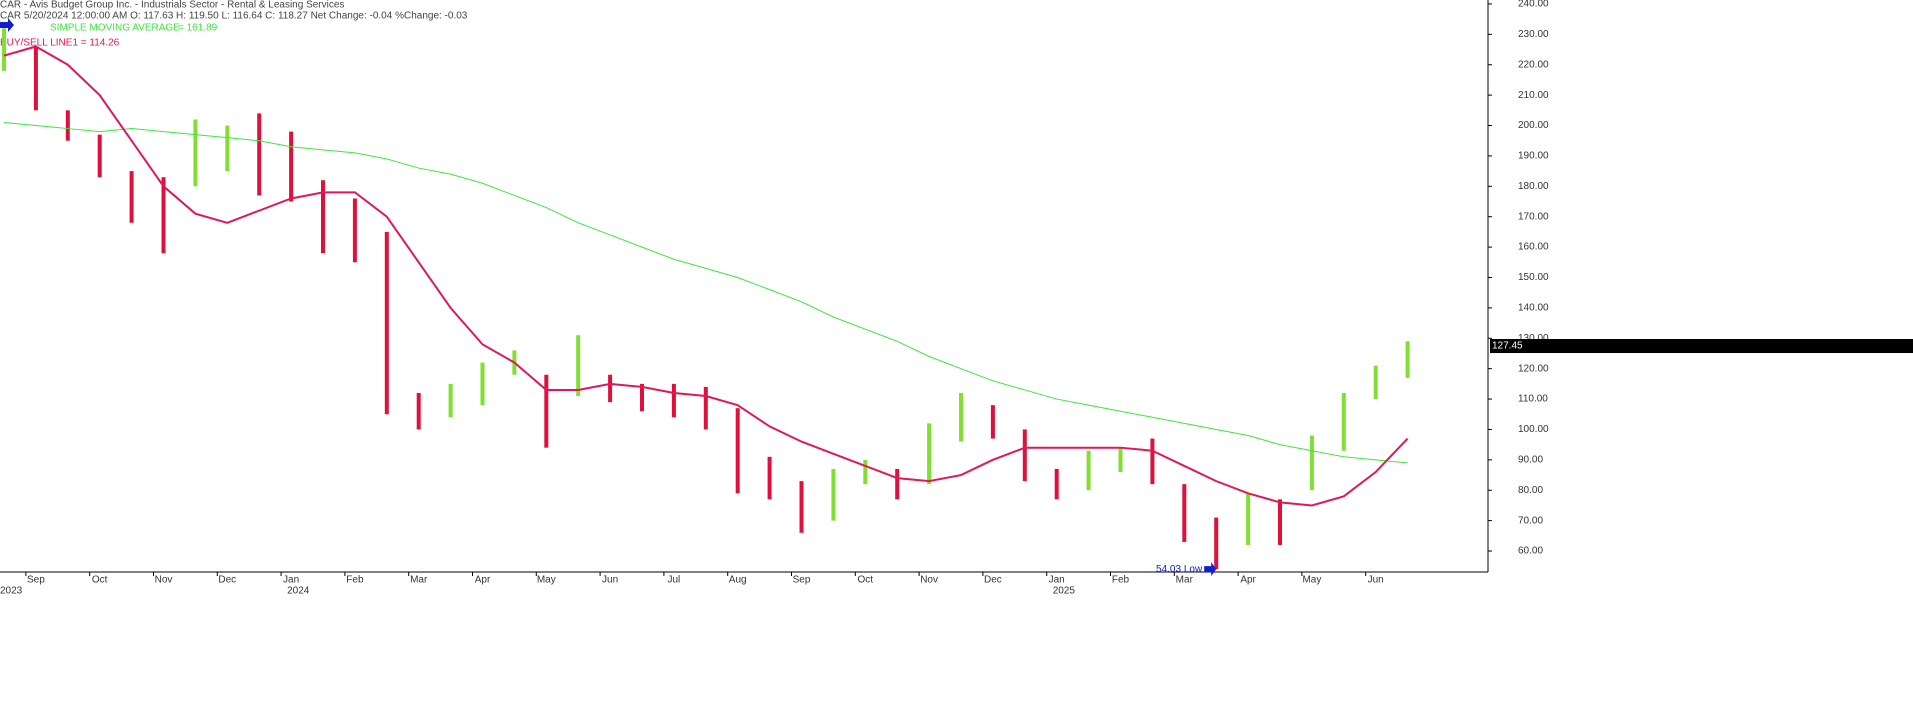 The height and width of the screenshot is (725, 1913). Describe the element at coordinates (1533, 5) in the screenshot. I see `y-tick-label: 240.00` at that location.